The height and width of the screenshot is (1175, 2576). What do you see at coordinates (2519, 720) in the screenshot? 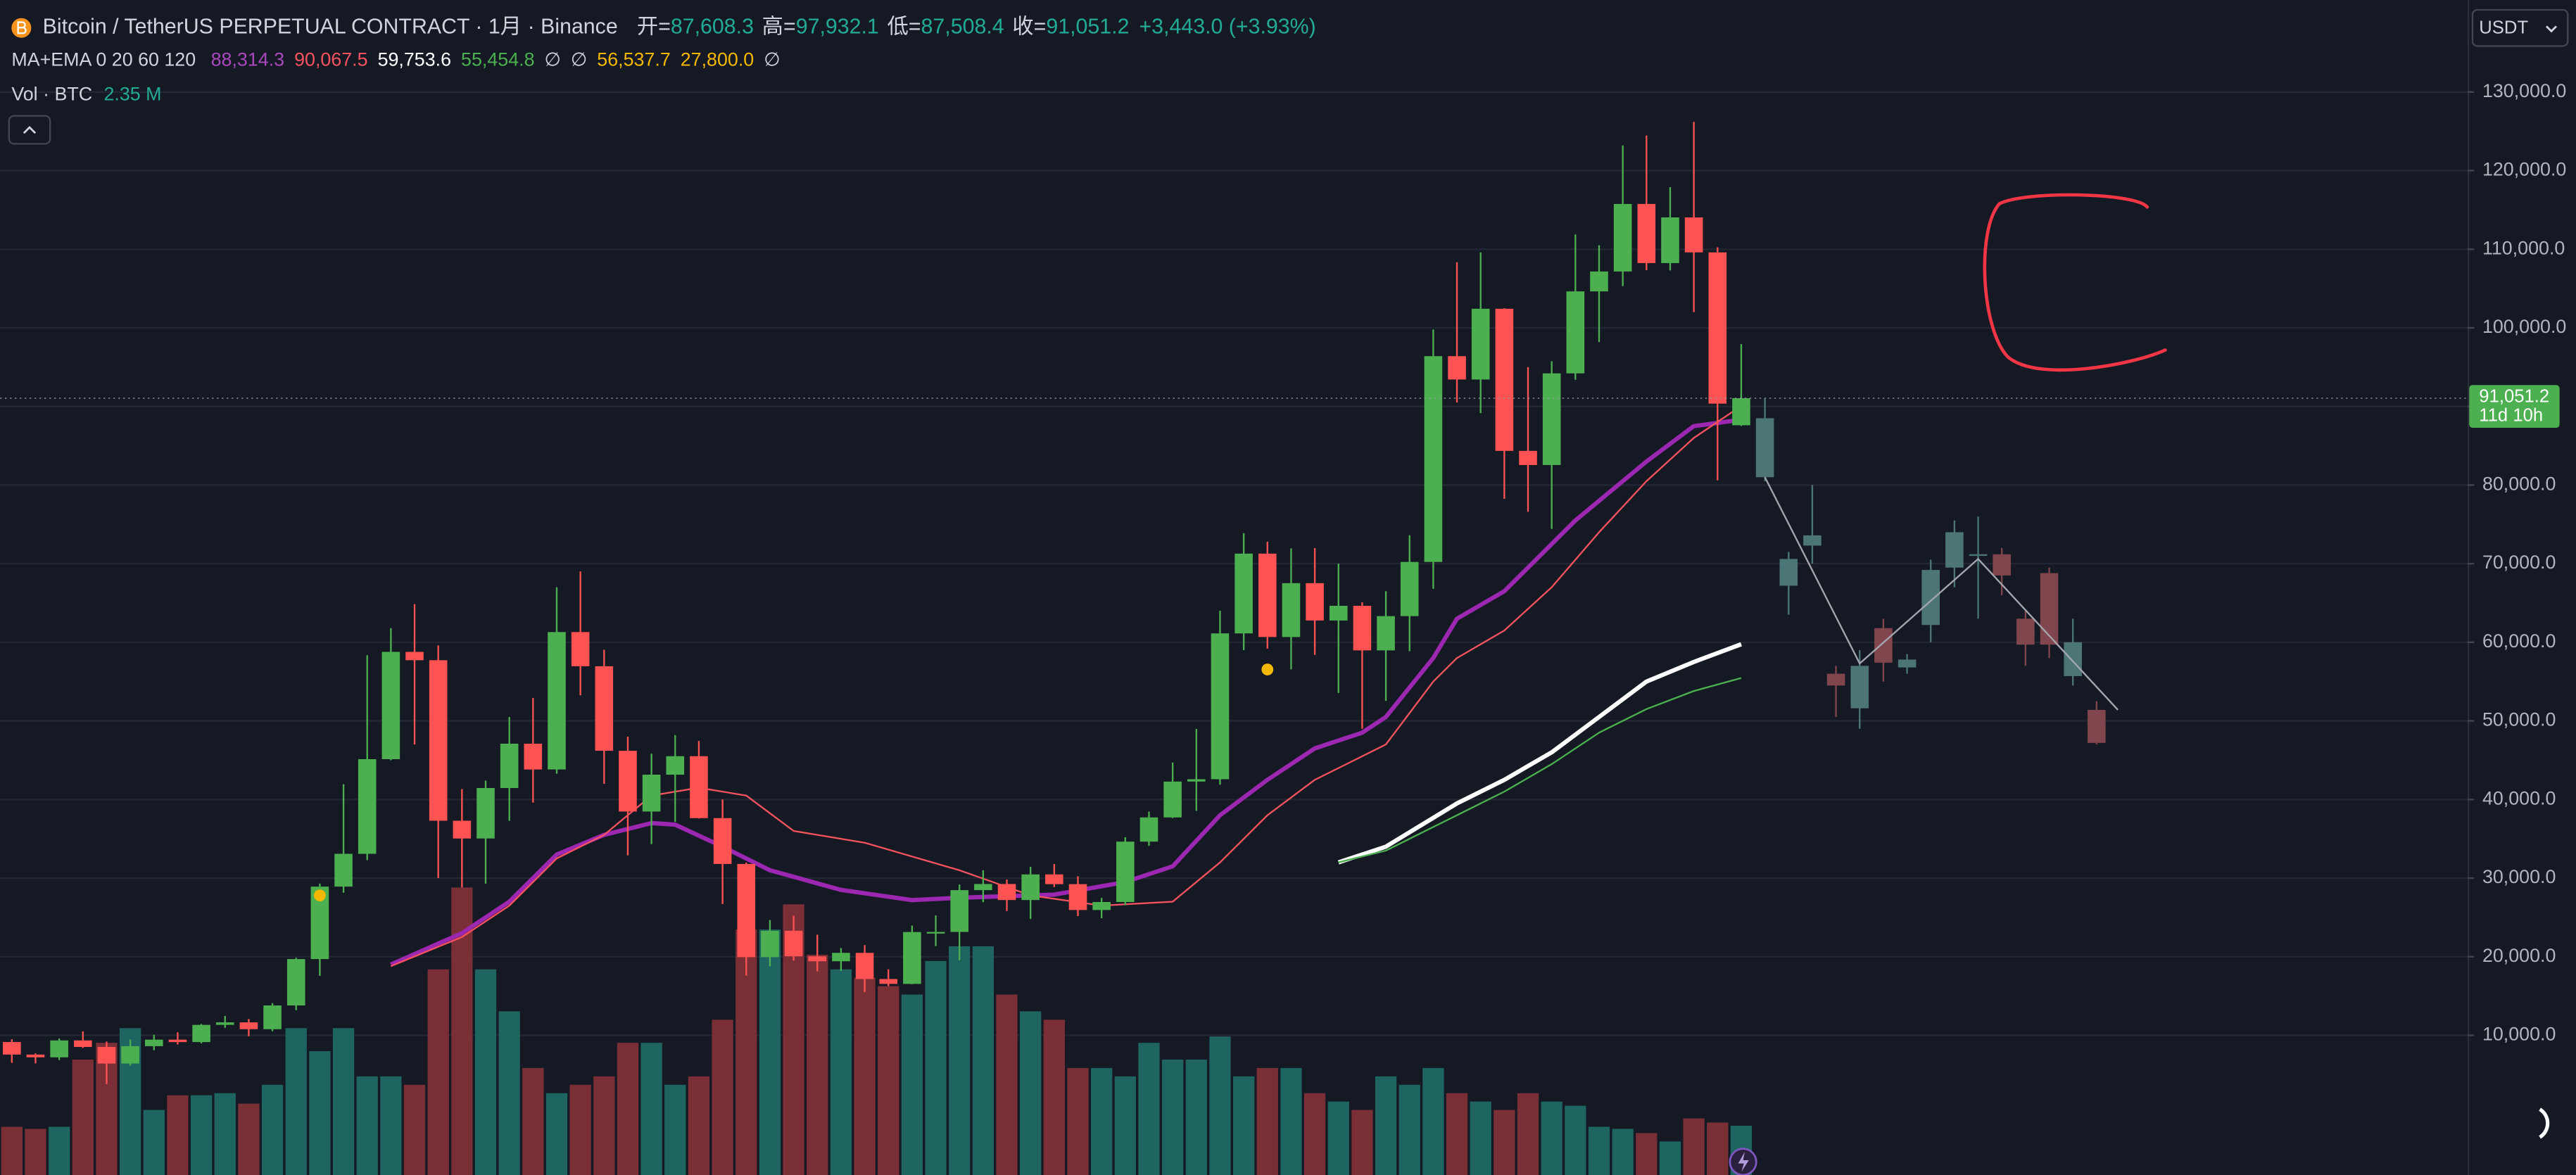
I see `y-tick-label: 50,000.0` at bounding box center [2519, 720].